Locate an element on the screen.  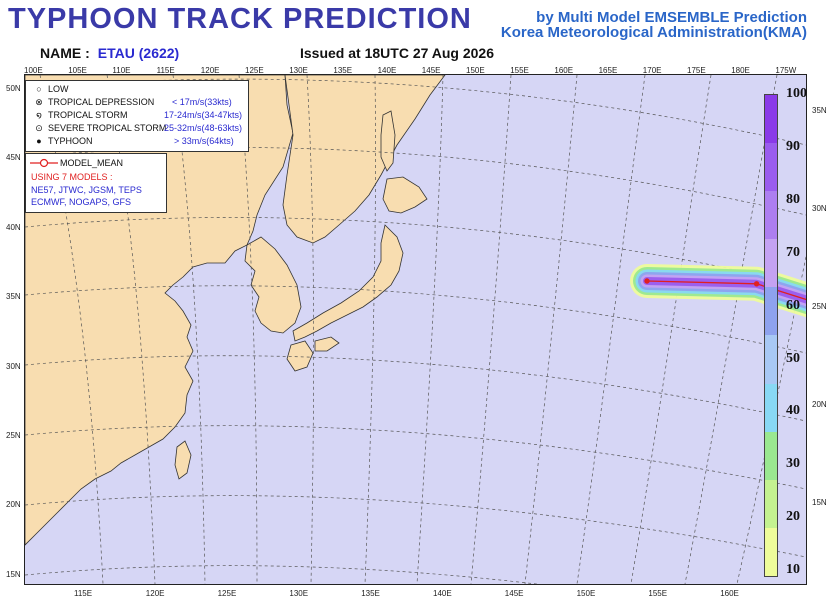
circle-icon: ○ is located at coordinates (39, 89).